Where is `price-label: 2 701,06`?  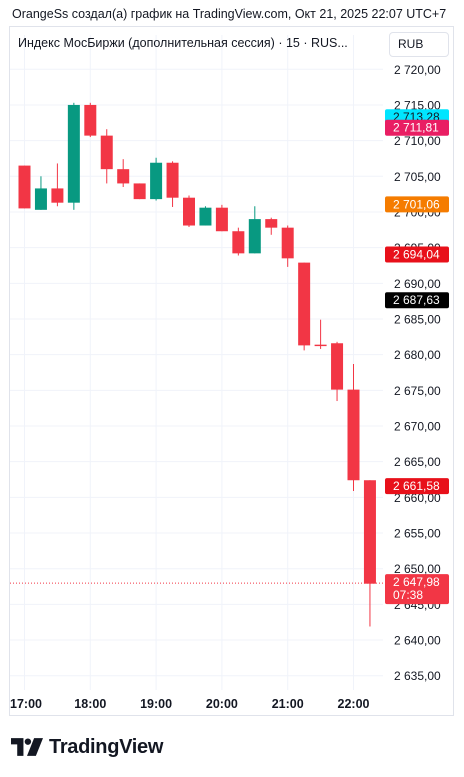
price-label: 2 701,06 is located at coordinates (417, 204).